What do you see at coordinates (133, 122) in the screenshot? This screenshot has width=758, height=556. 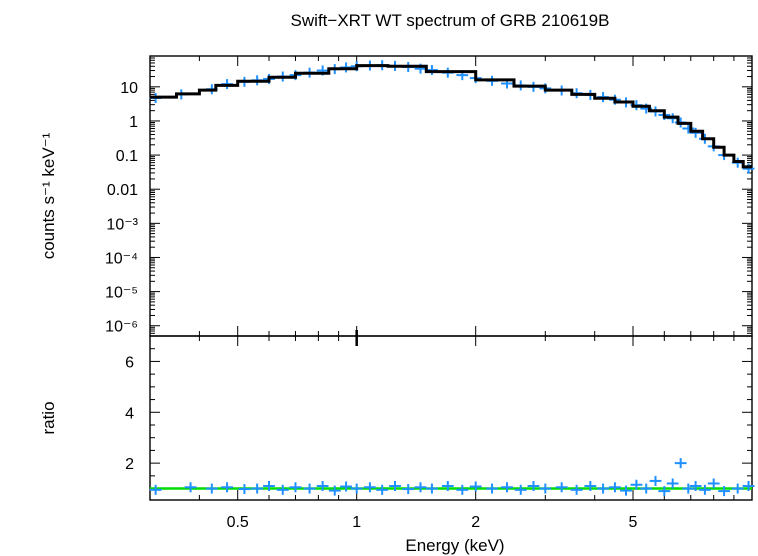 I see `spectrum-y-tick-label: 1` at bounding box center [133, 122].